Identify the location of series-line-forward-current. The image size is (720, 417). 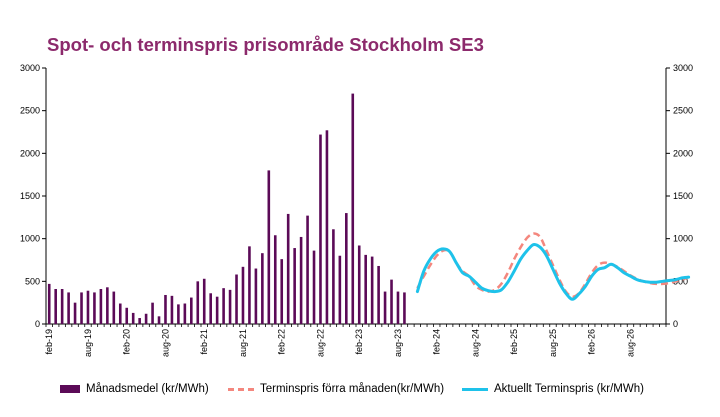
(553, 271).